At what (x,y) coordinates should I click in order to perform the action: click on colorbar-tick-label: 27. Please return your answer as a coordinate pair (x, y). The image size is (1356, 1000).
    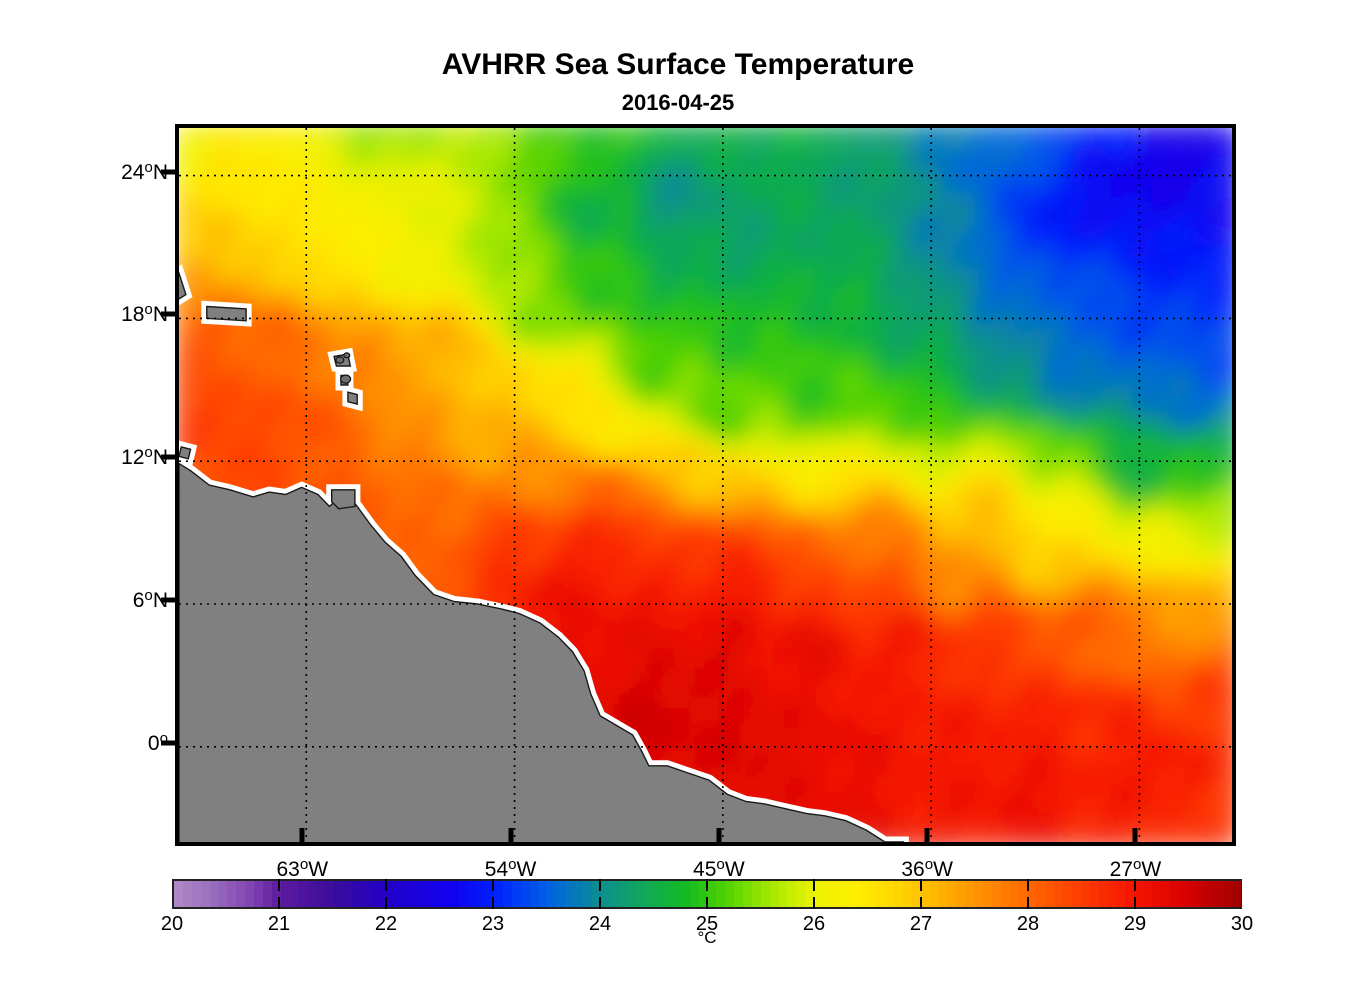
    Looking at the image, I should click on (921, 924).